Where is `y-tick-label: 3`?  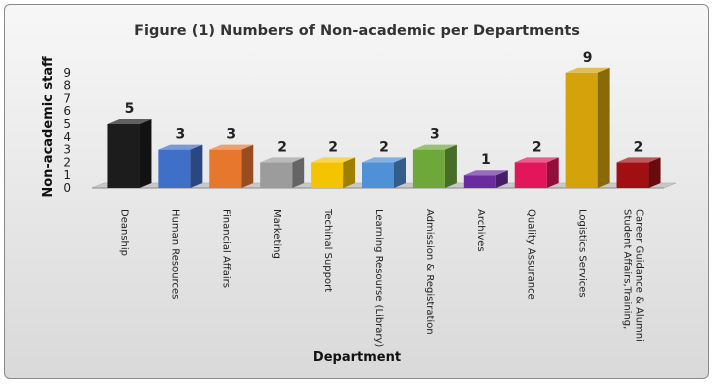 y-tick-label: 3 is located at coordinates (67, 150).